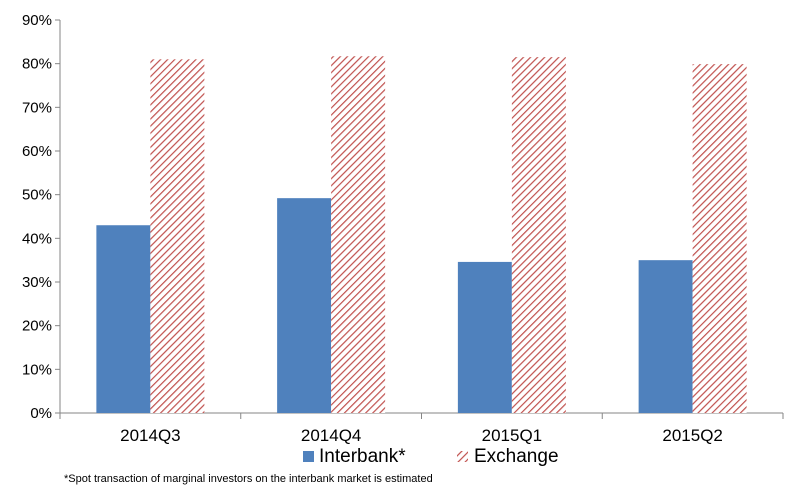 The height and width of the screenshot is (487, 798). I want to click on y-tick-label: 90%, so click(37, 20).